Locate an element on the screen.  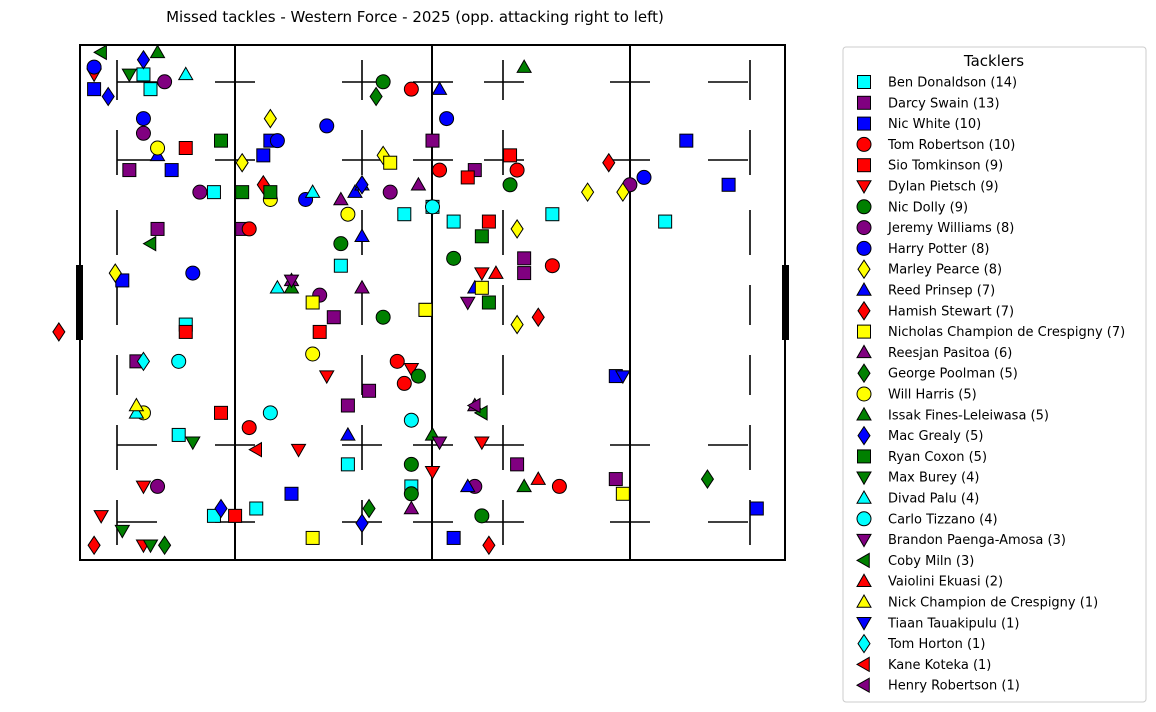
legend-label: Tiaan Tauakipulu (1) is located at coordinates (953, 623).